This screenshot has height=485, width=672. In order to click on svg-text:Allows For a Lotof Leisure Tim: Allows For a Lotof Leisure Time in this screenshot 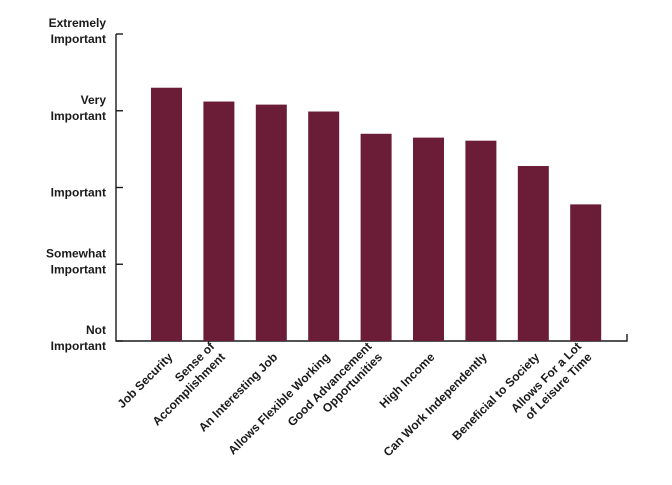, I will do `click(551, 382)`.